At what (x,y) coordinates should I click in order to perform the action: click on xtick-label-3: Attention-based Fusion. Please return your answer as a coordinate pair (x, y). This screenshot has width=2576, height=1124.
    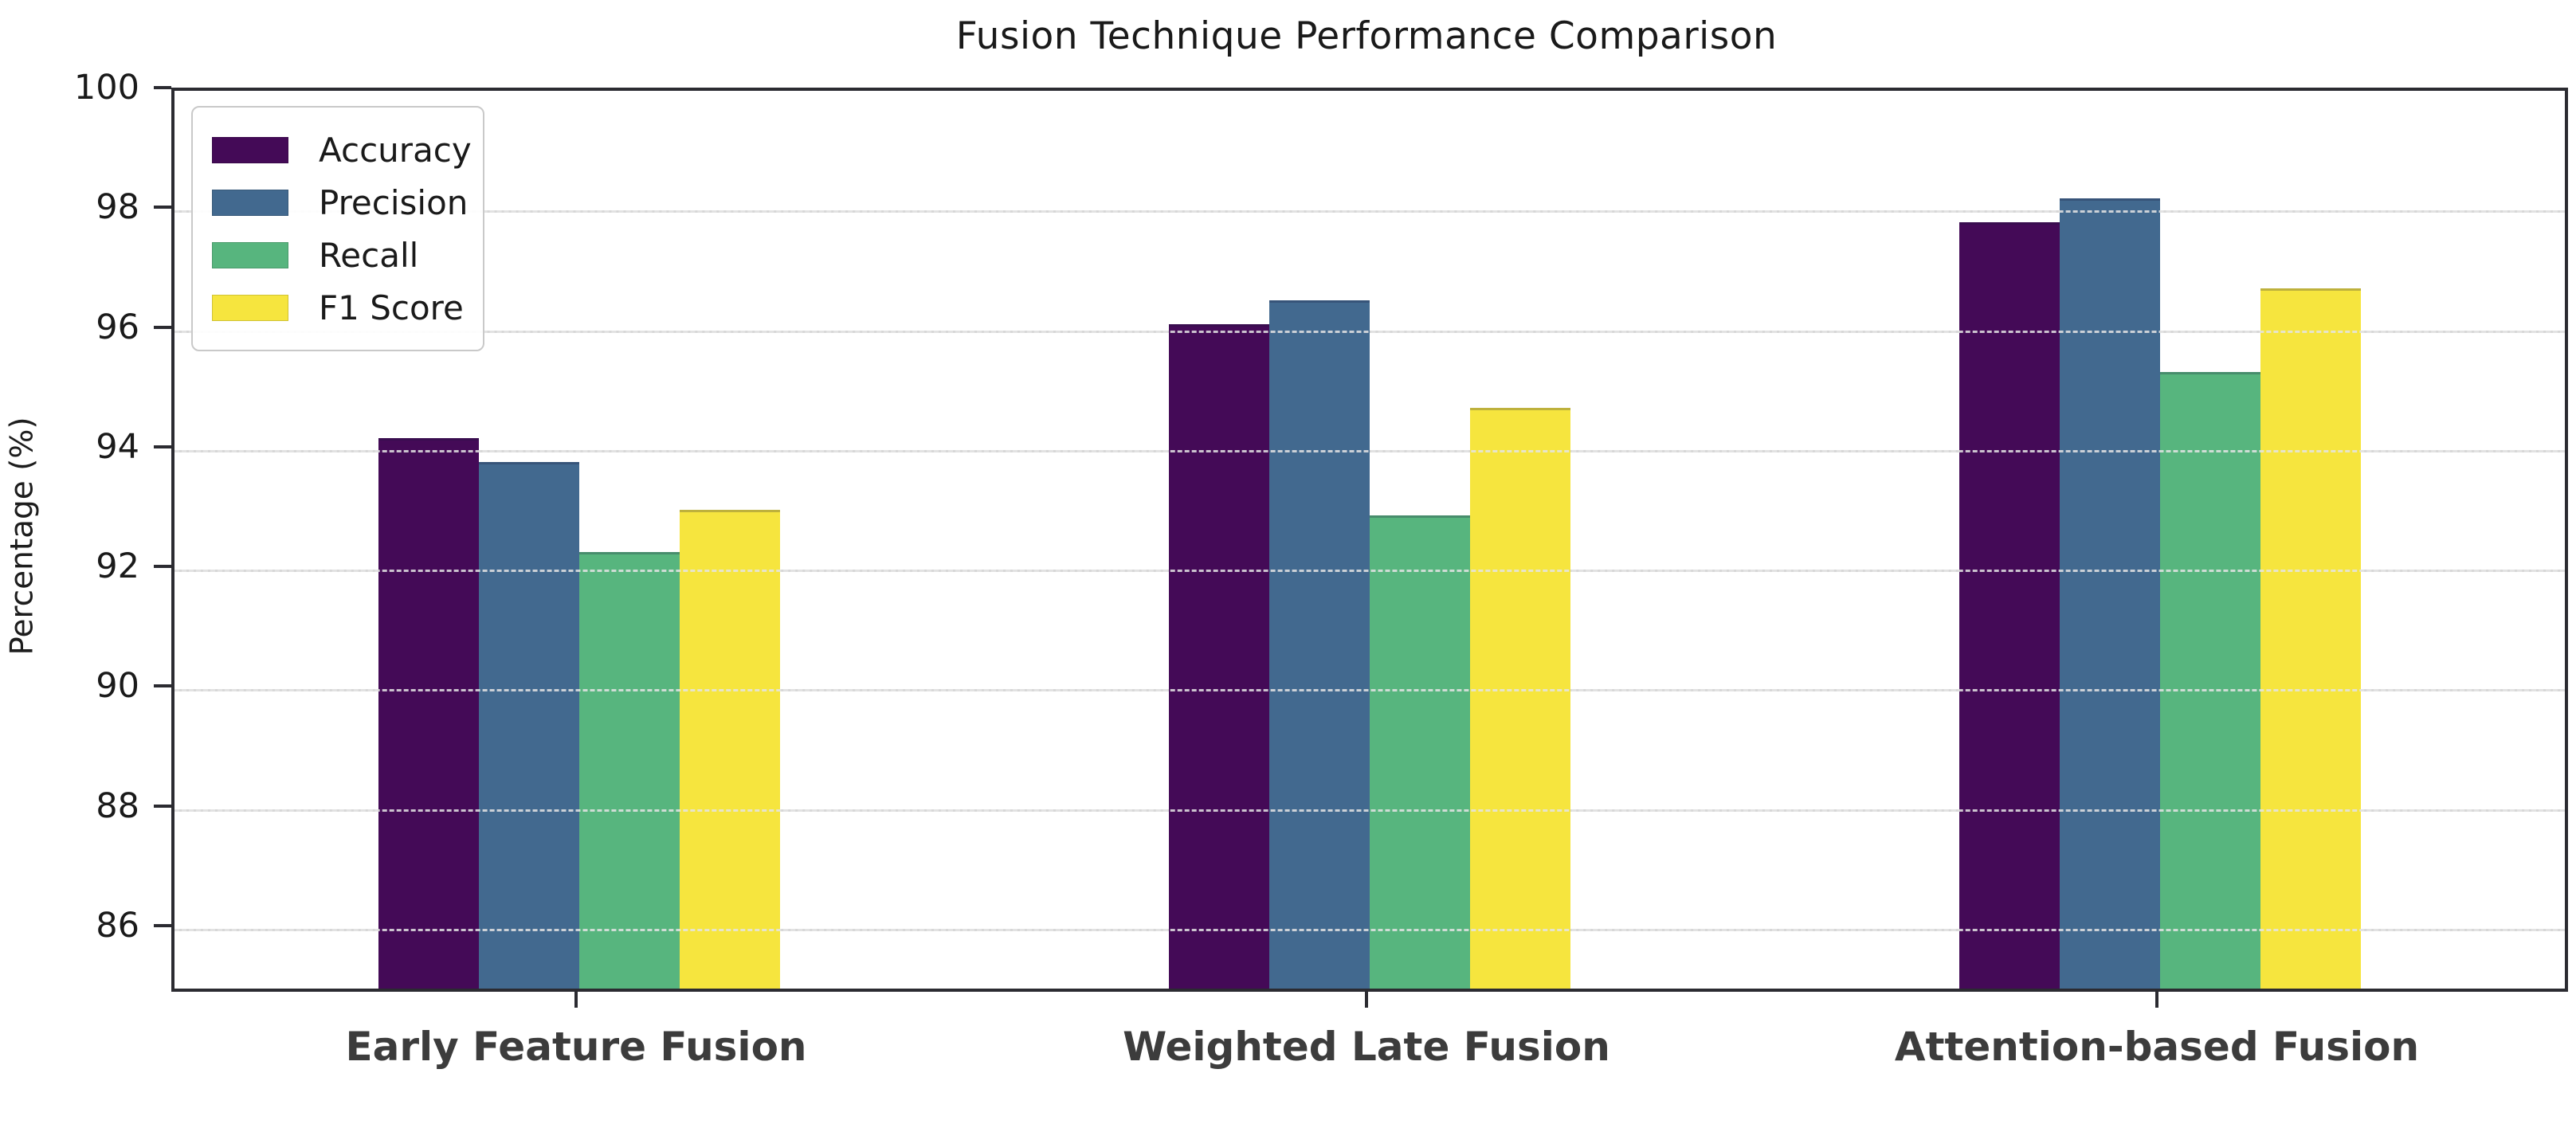
    Looking at the image, I should click on (2157, 1047).